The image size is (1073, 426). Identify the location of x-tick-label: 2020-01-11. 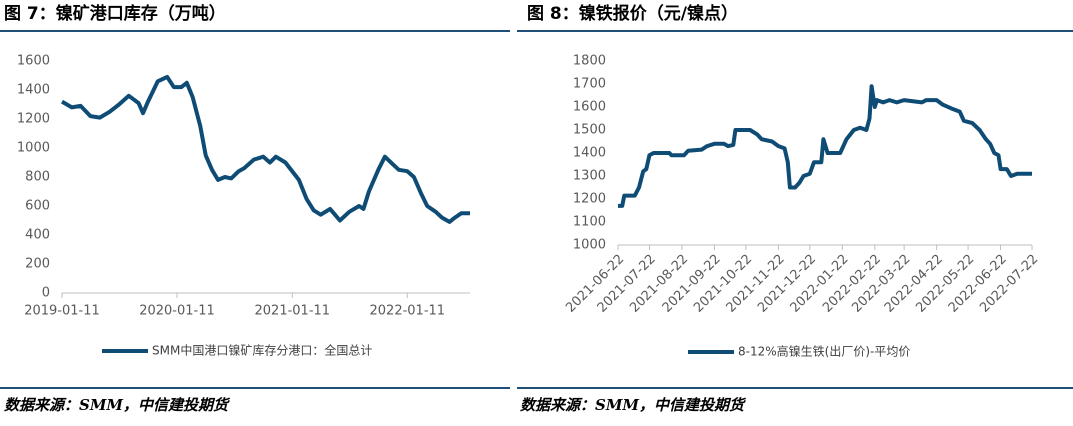
(177, 311).